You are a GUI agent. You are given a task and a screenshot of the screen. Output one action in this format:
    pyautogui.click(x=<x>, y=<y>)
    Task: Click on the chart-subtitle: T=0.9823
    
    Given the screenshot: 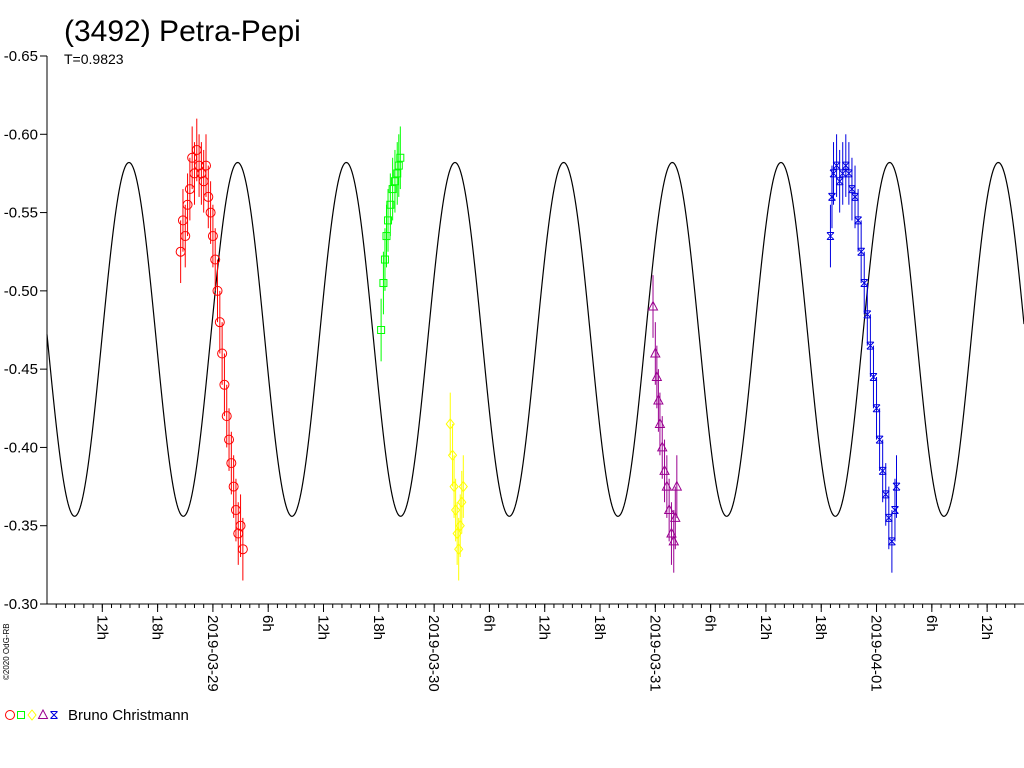 What is the action you would take?
    pyautogui.click(x=94, y=59)
    